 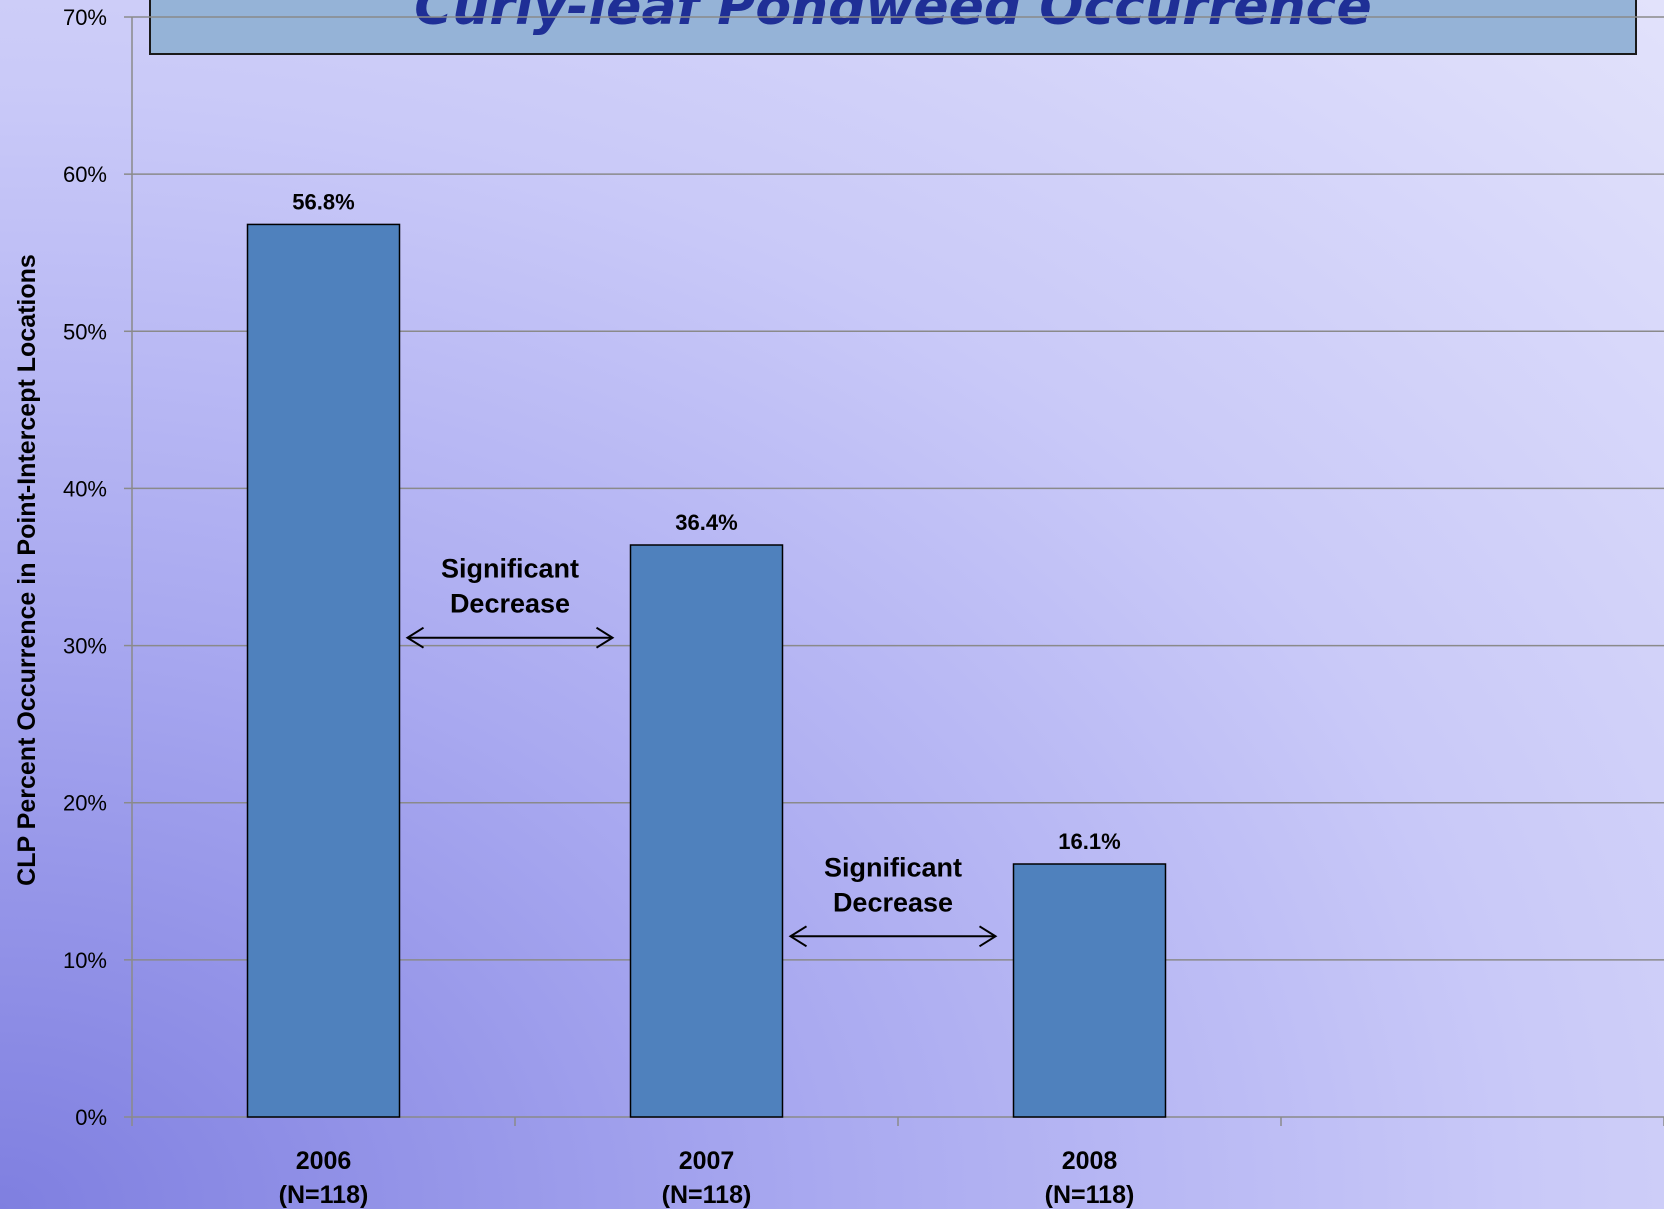 What do you see at coordinates (85, 174) in the screenshot?
I see `y-tick-label: 60%` at bounding box center [85, 174].